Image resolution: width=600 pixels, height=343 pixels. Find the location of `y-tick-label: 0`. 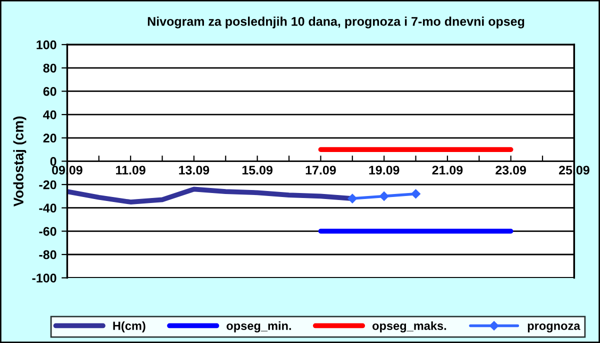

y-tick-label: 0 is located at coordinates (53, 161).